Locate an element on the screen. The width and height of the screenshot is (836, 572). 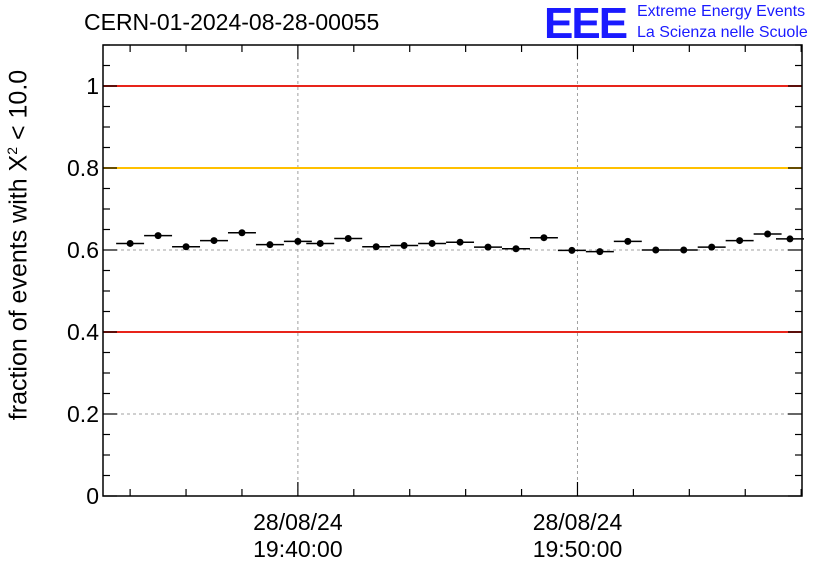
x-tick-time-label: 19:50:00 is located at coordinates (578, 549).